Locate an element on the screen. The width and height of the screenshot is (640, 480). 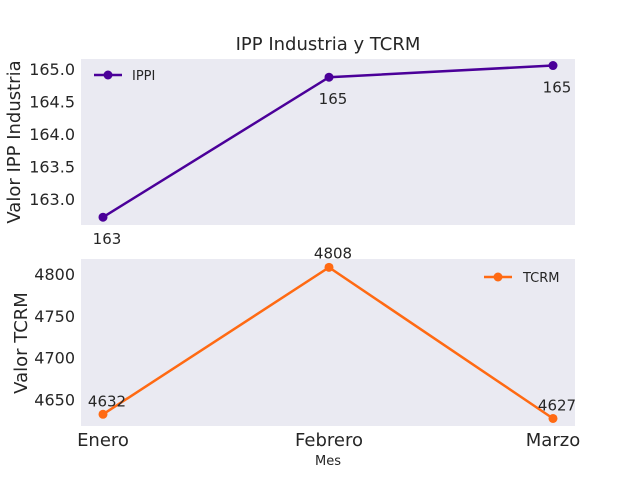
x-ticks: Enero Febrero Marzo is located at coordinates (328, 440).